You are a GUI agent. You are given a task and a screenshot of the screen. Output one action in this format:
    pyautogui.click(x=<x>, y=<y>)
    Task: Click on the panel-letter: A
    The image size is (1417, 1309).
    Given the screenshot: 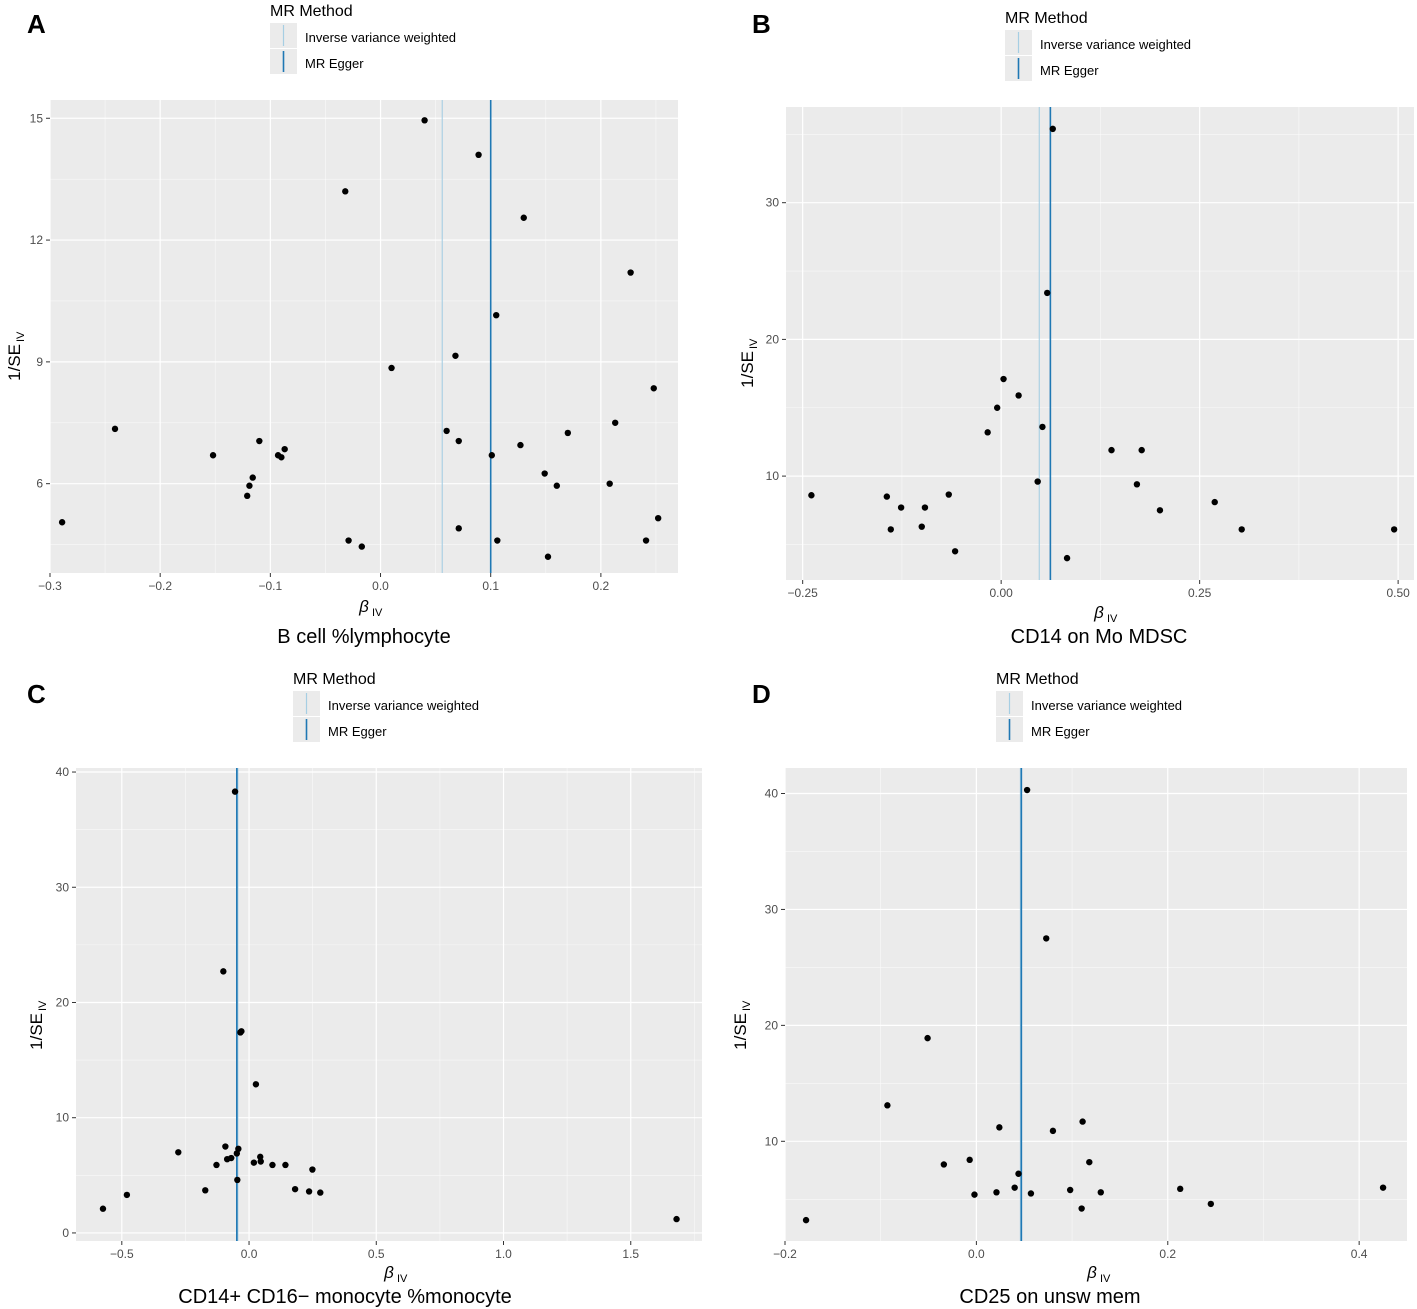 What is the action you would take?
    pyautogui.click(x=36, y=24)
    